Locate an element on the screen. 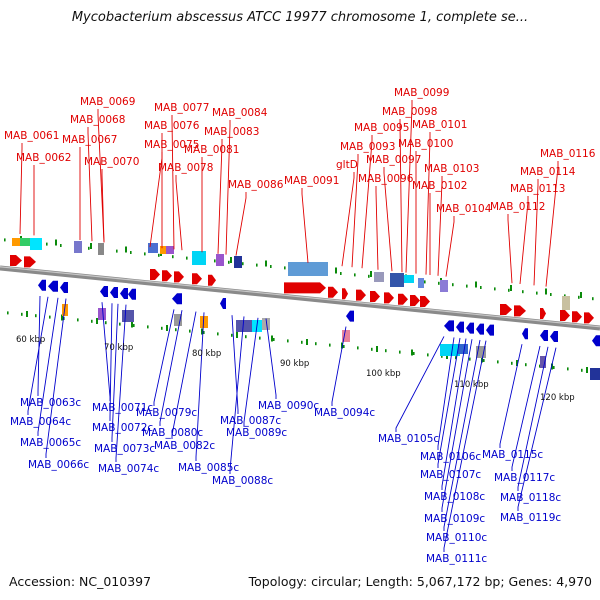 The height and width of the screenshot is (600, 600). forward-gene-label: MAB_0096 is located at coordinates (386, 179).